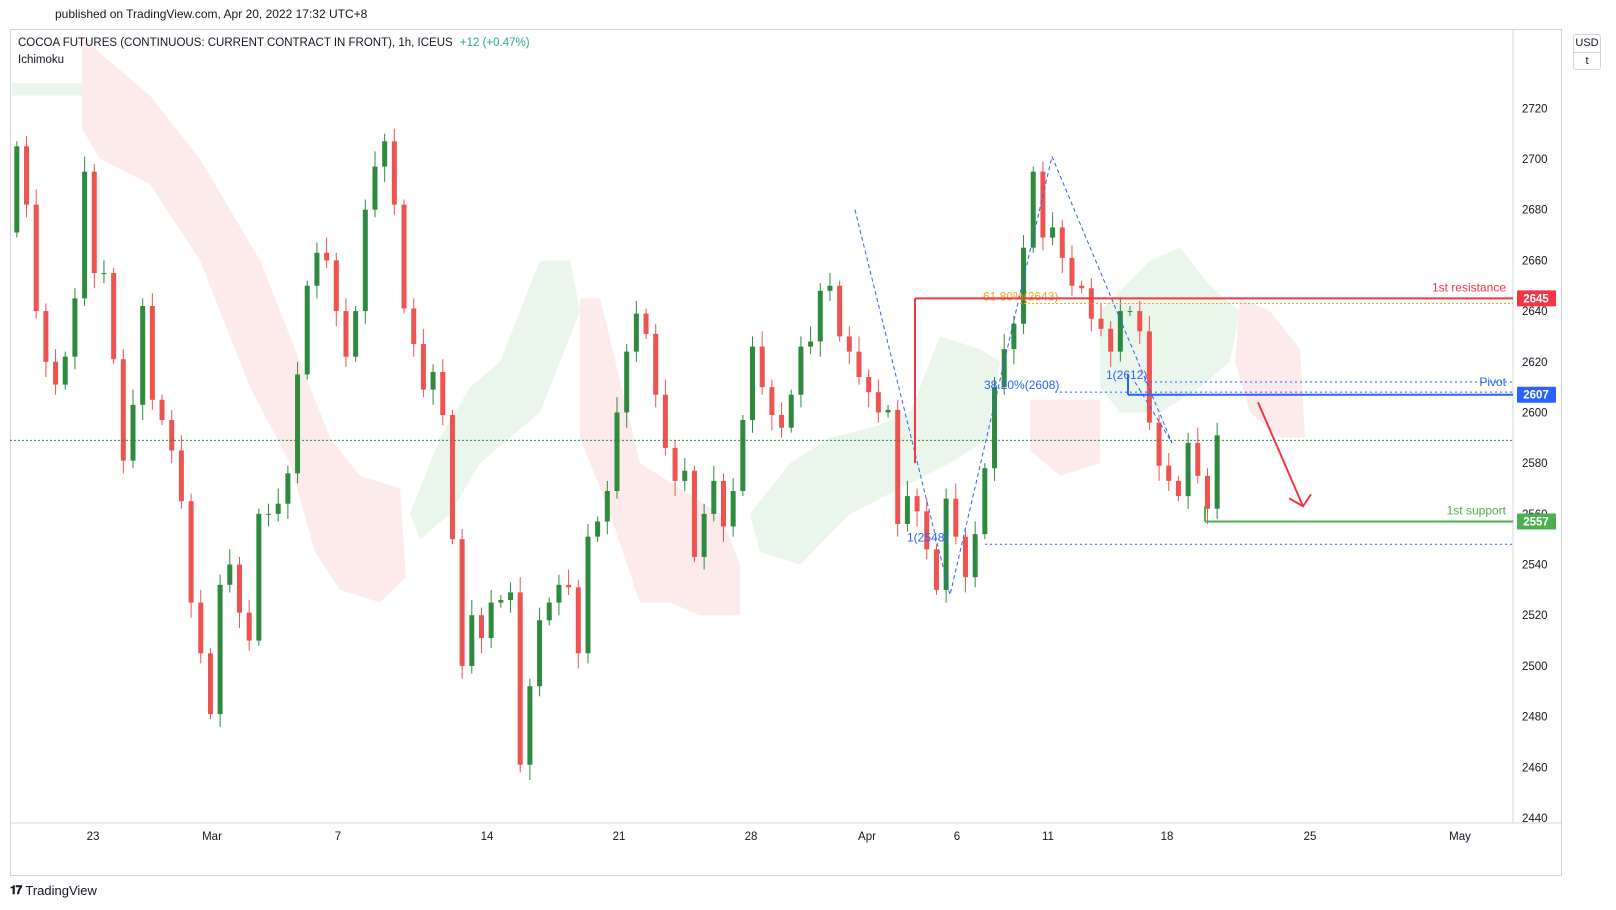 The image size is (1616, 910). What do you see at coordinates (1535, 160) in the screenshot?
I see `y-tick-label: 2700` at bounding box center [1535, 160].